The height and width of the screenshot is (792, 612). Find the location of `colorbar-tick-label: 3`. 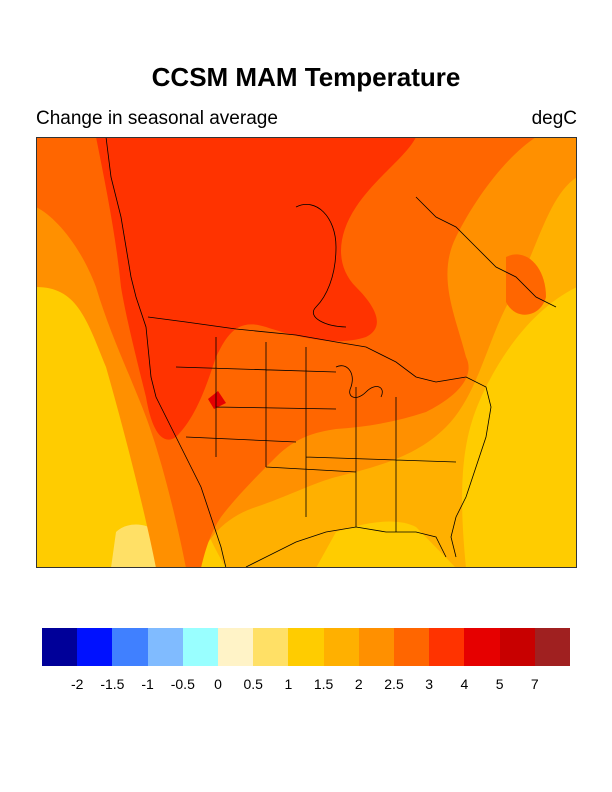

colorbar-tick-label: 3 is located at coordinates (429, 684).